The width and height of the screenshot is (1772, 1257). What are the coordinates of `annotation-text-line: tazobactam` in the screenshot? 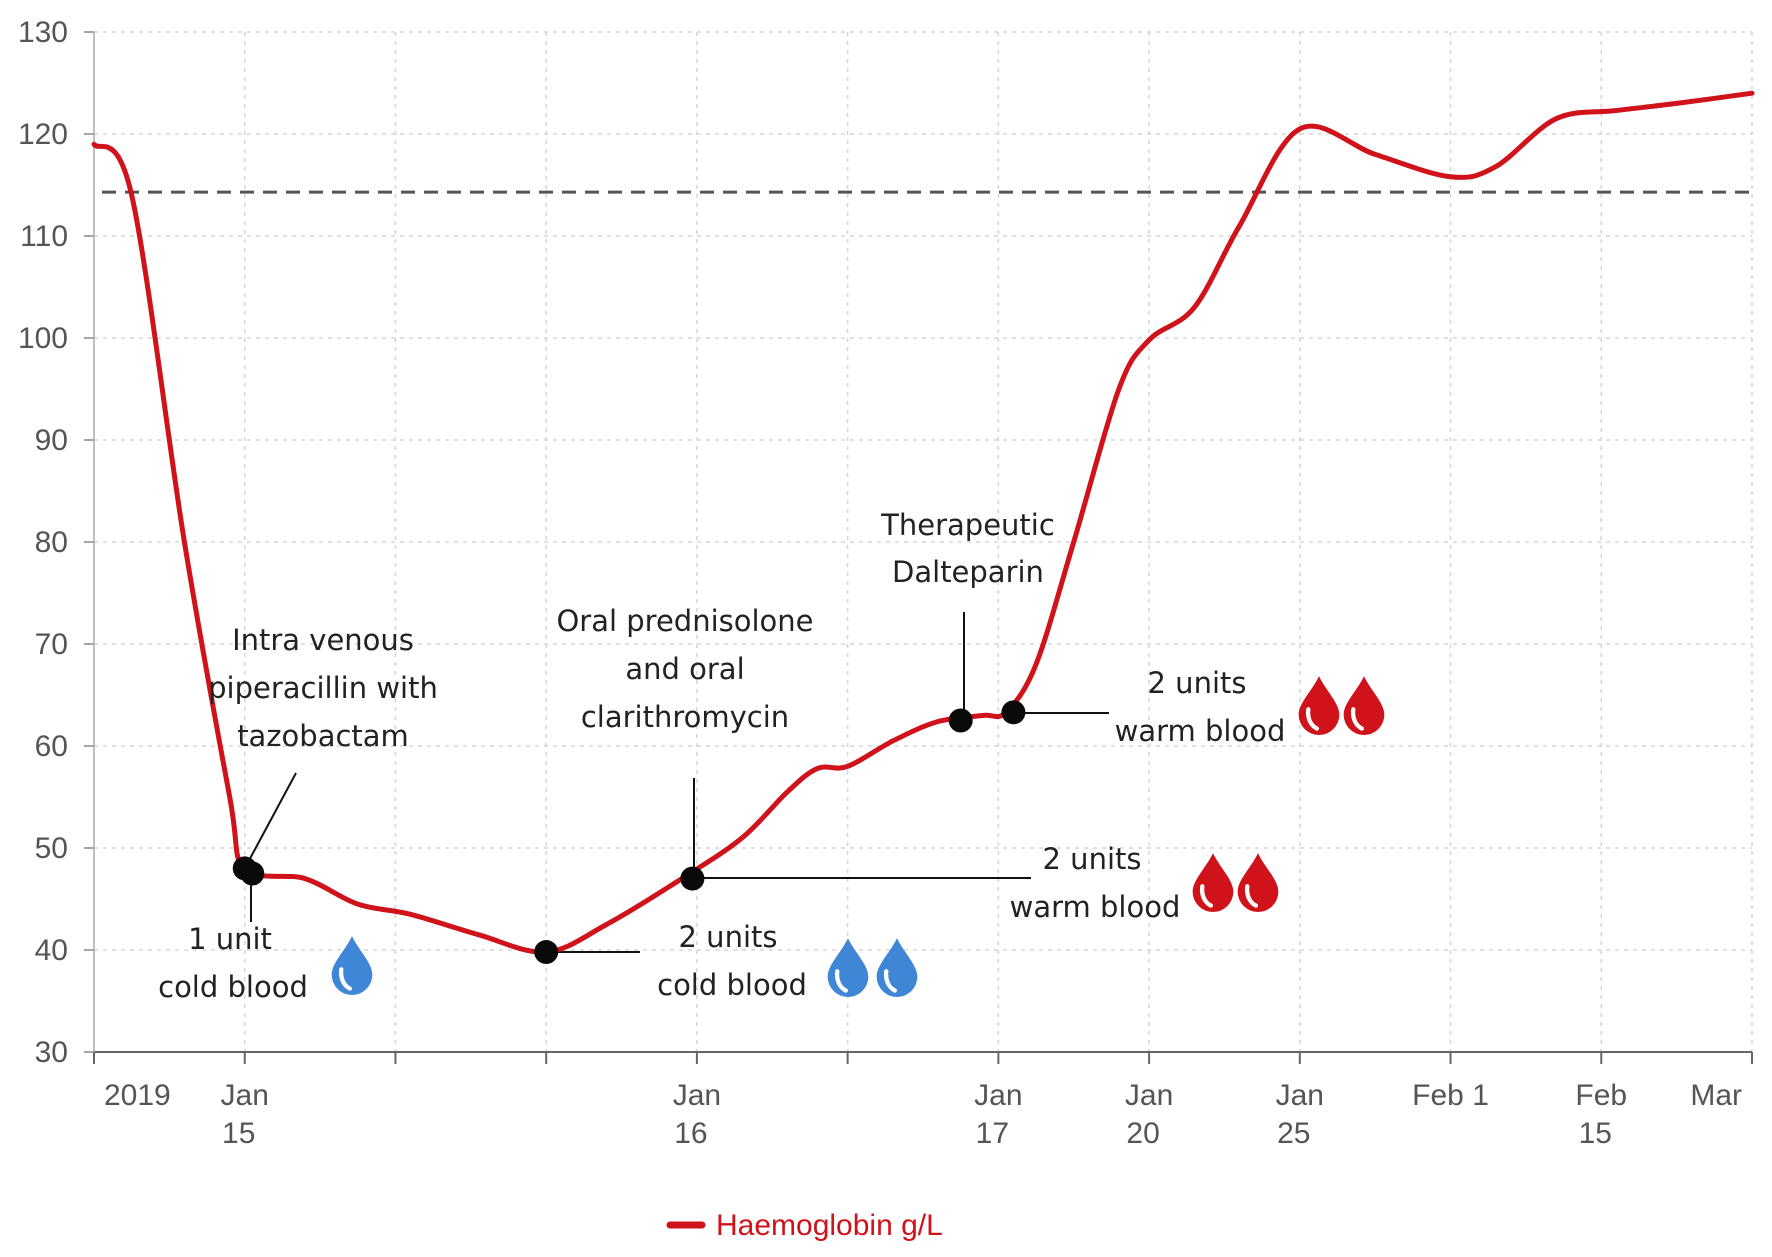 It's located at (323, 736).